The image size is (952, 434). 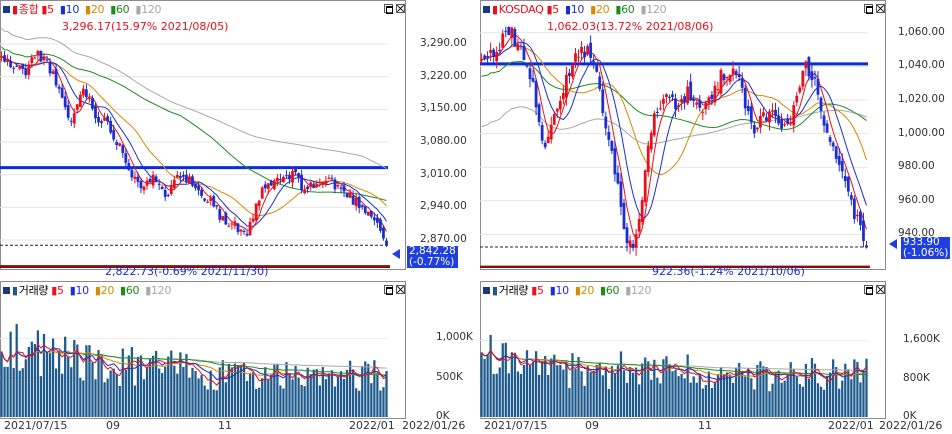 I want to click on price-tick-6: 940.00, so click(x=916, y=233).